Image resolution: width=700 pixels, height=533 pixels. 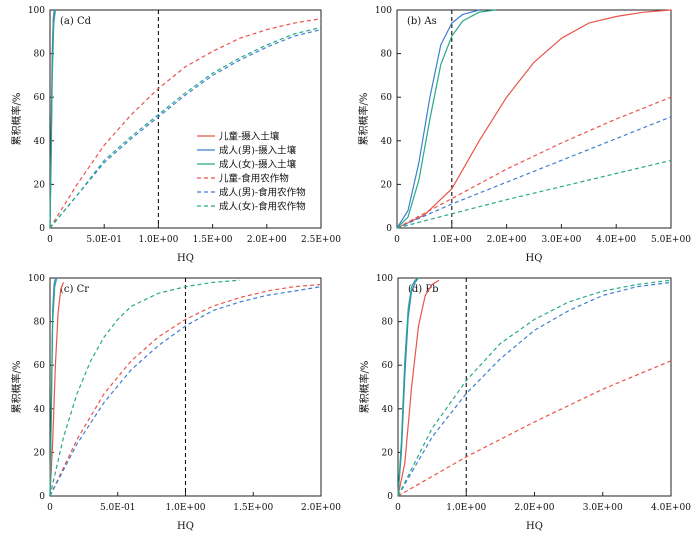 What do you see at coordinates (249, 137) in the screenshot?
I see `legend-entry: 儿童-摄入土壤` at bounding box center [249, 137].